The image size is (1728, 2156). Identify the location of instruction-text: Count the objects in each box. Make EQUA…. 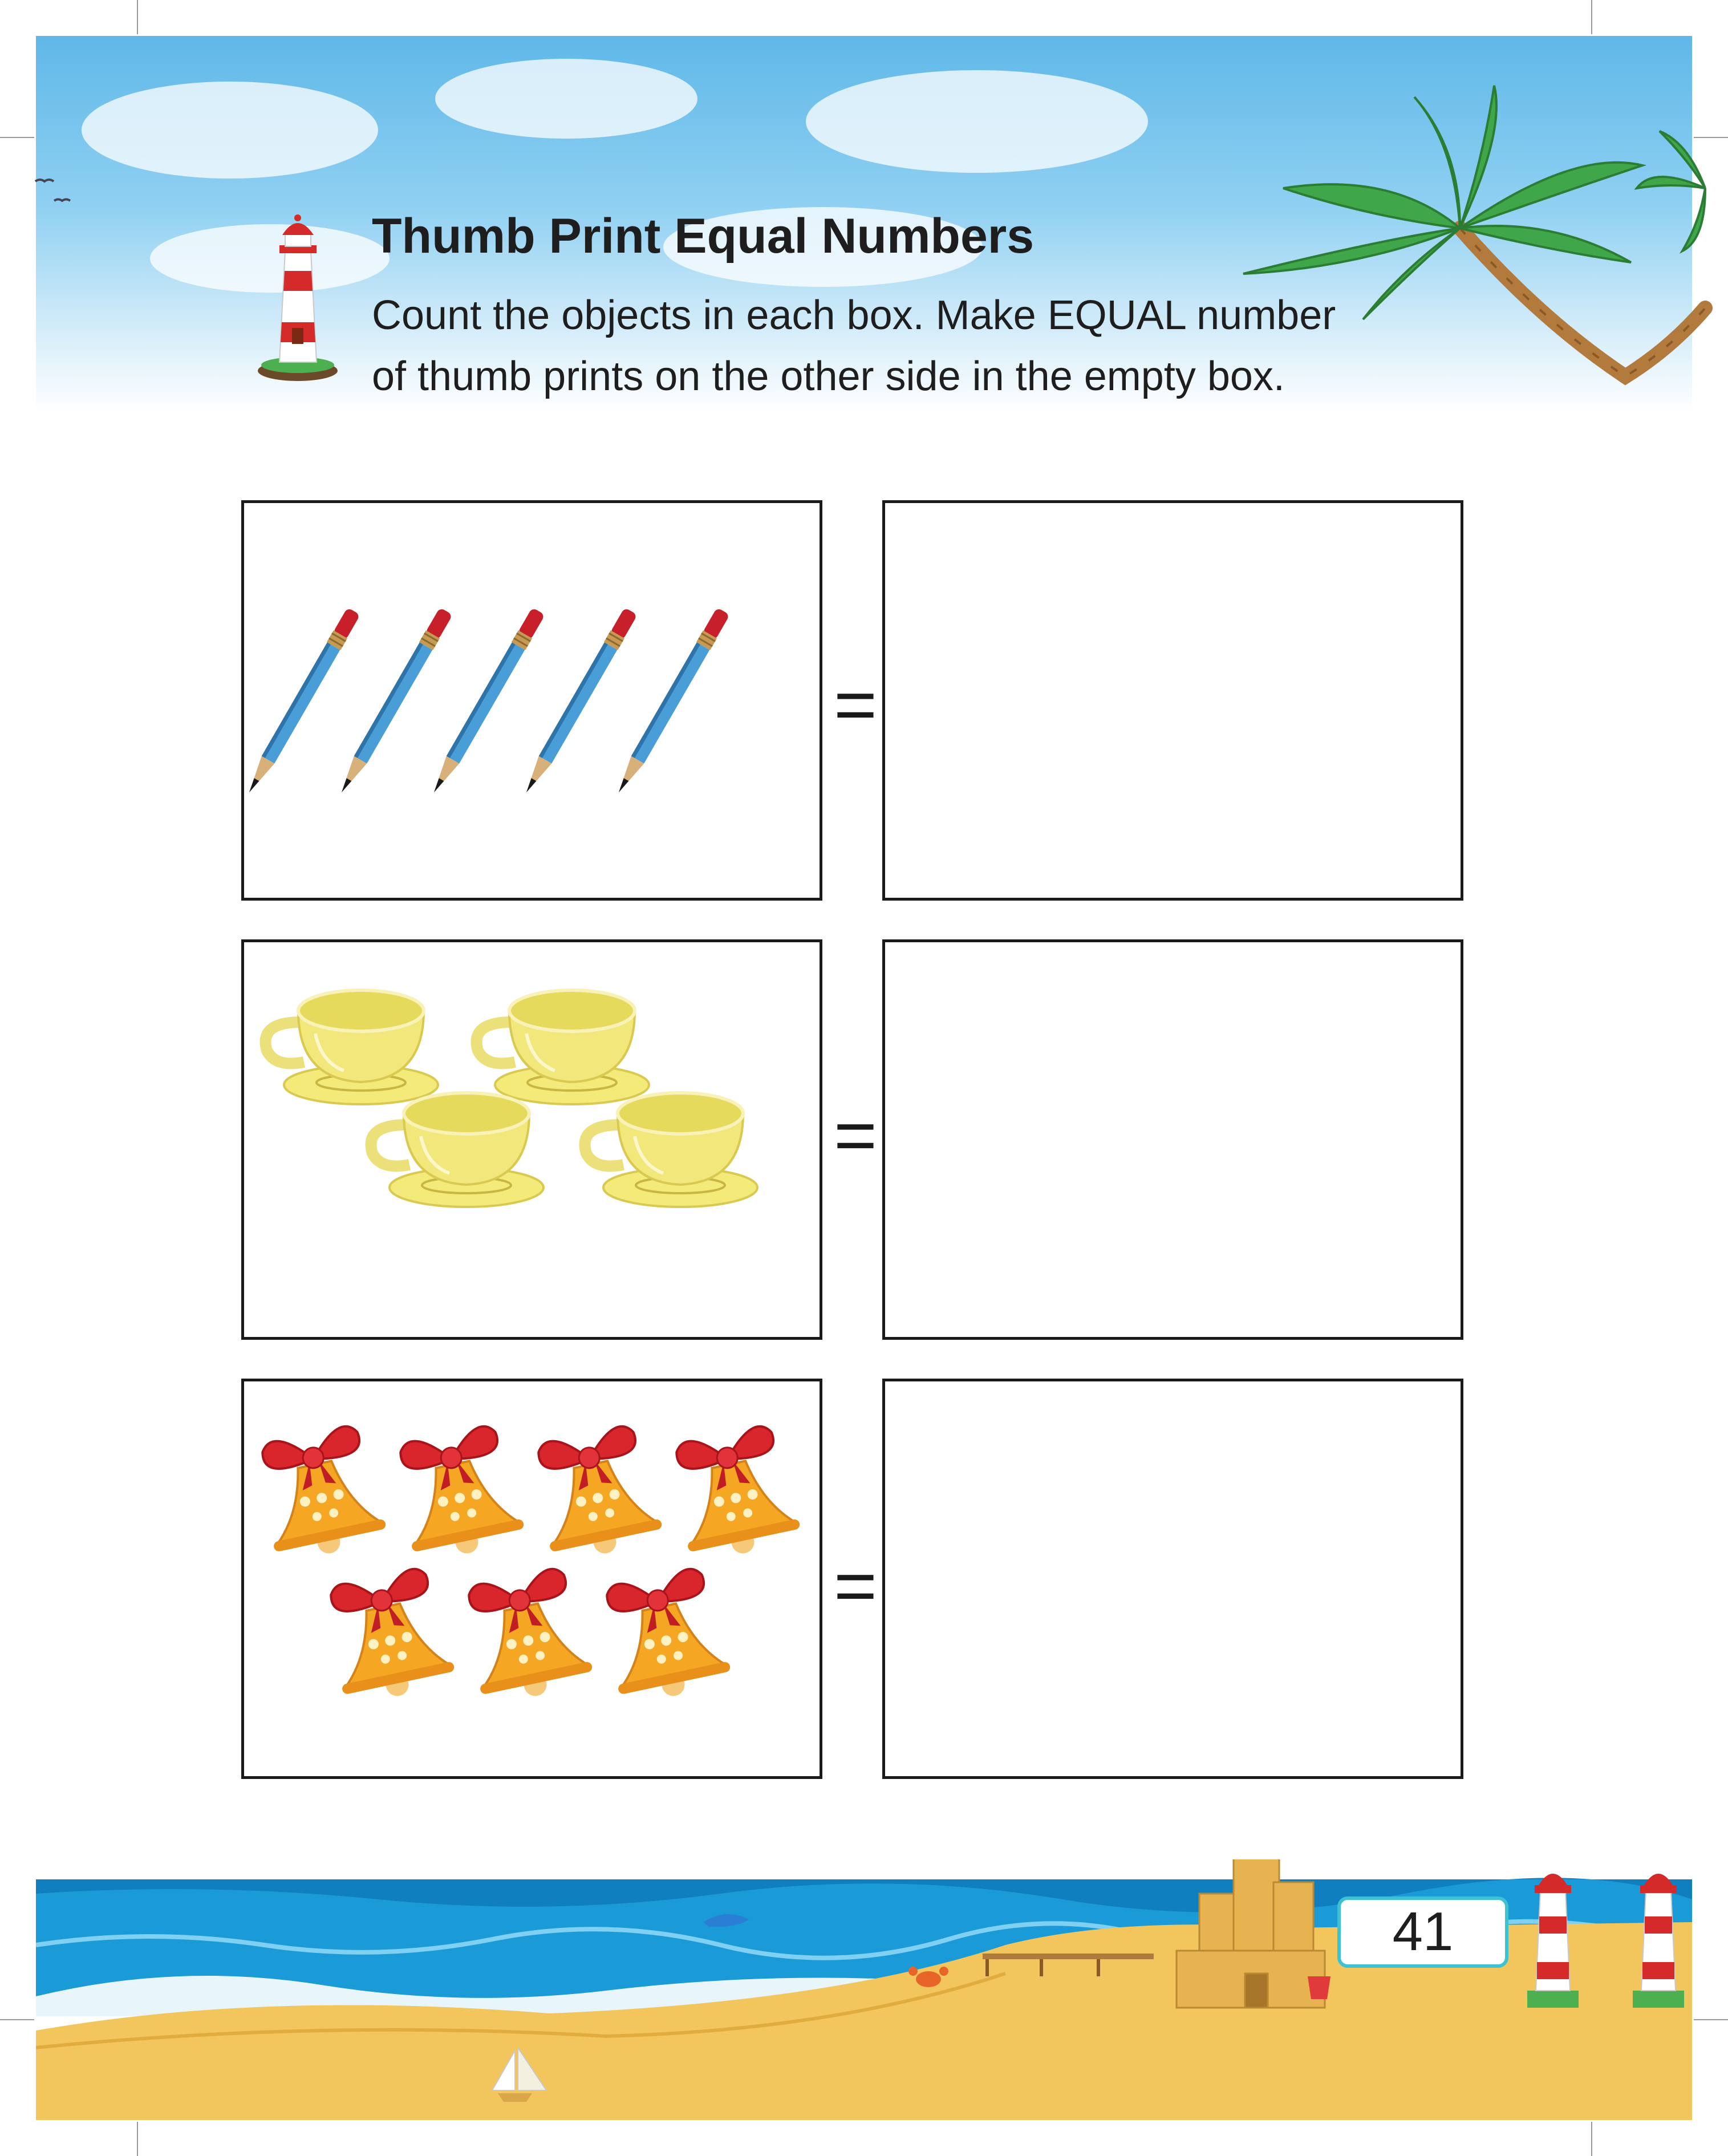
(928, 346).